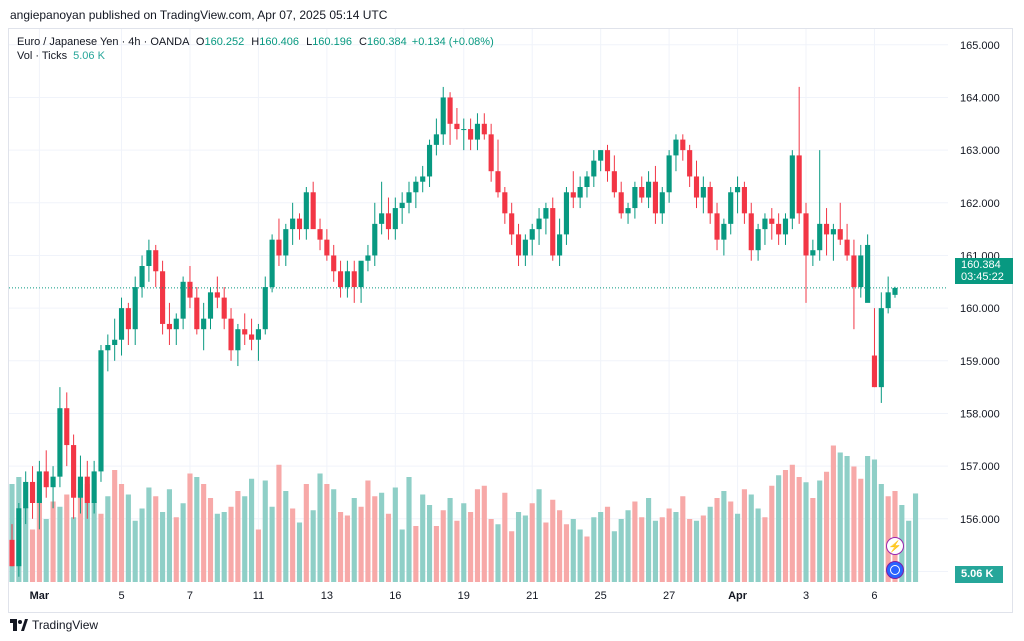  I want to click on volume-value: 5.06 K, so click(89, 56).